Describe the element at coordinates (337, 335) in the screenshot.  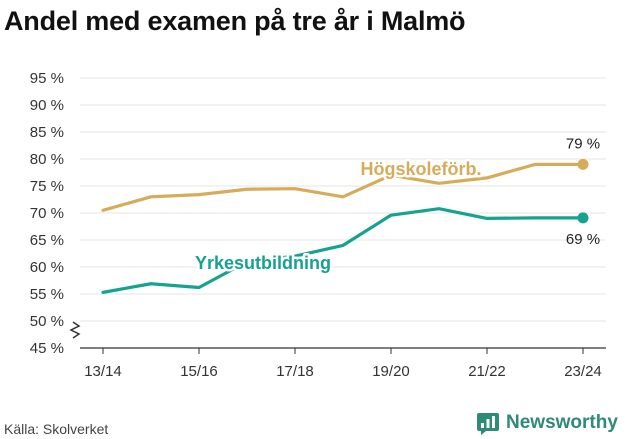
I see `x-axis` at that location.